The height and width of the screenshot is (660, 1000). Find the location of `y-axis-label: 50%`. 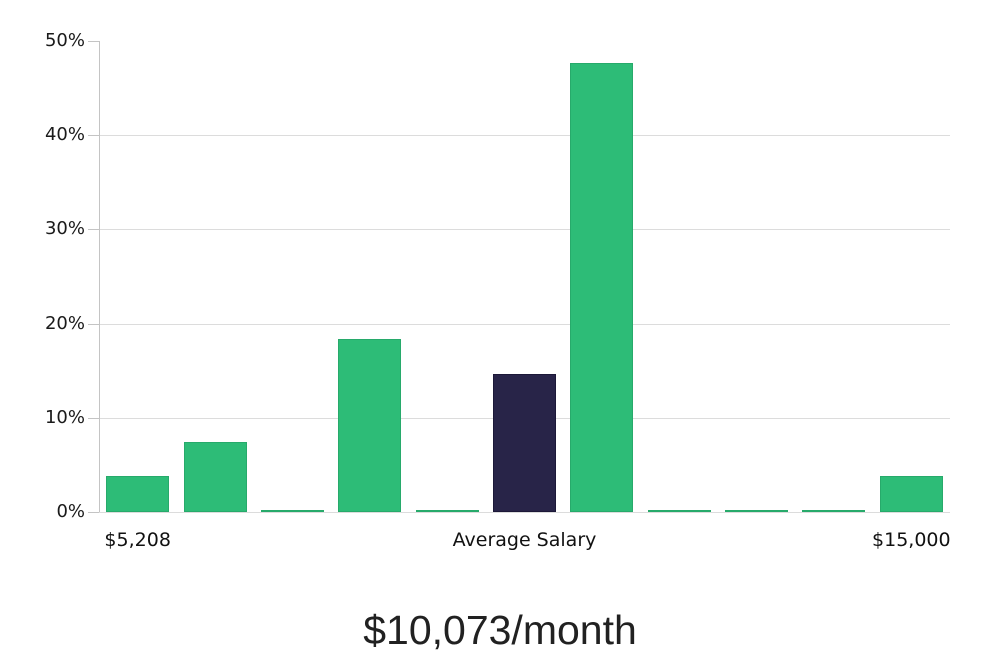

y-axis-label: 50% is located at coordinates (64, 40).